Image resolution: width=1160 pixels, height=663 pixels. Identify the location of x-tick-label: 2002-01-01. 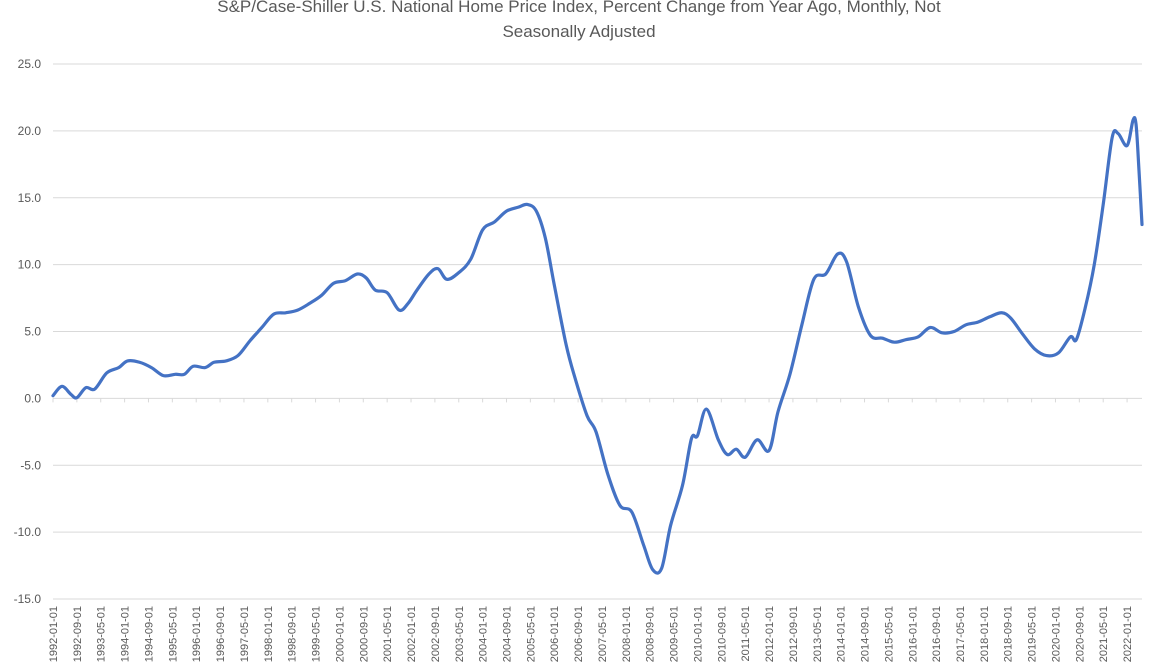
(412, 634).